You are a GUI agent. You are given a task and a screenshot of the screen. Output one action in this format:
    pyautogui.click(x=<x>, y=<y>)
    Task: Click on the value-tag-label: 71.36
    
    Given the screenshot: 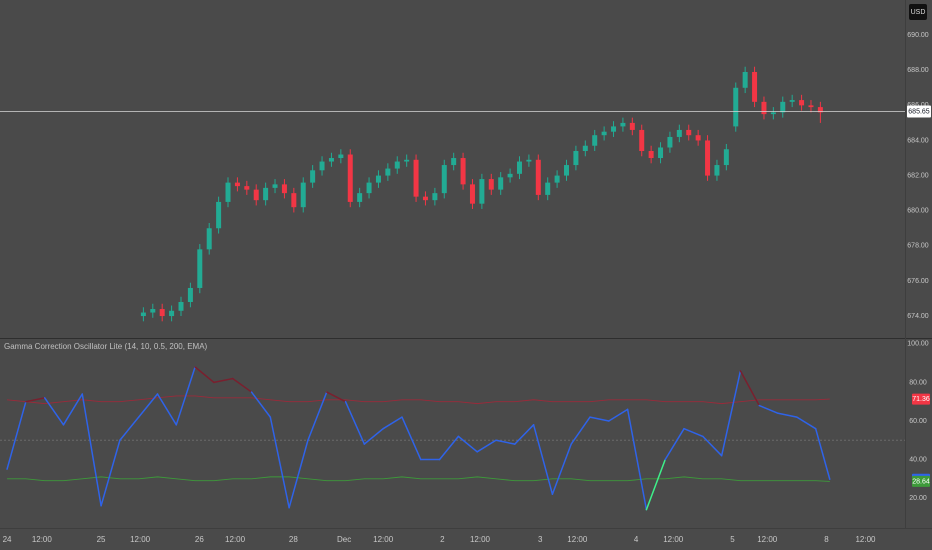 What is the action you would take?
    pyautogui.click(x=921, y=399)
    